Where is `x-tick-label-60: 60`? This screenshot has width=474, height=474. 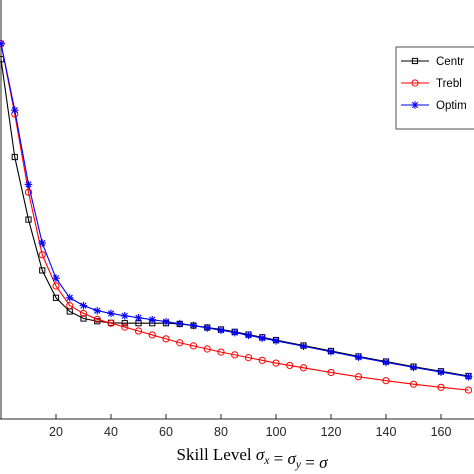
x-tick-label-60: 60 is located at coordinates (166, 432).